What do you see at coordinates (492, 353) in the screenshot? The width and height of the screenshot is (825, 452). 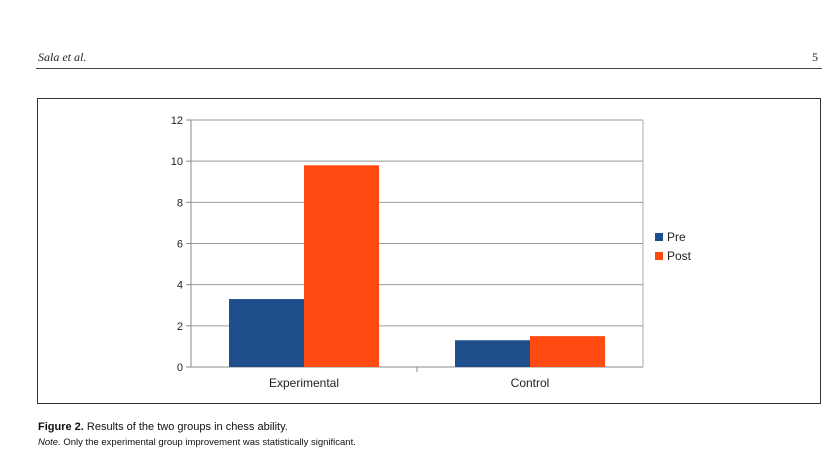 I see `bar-control-pre` at bounding box center [492, 353].